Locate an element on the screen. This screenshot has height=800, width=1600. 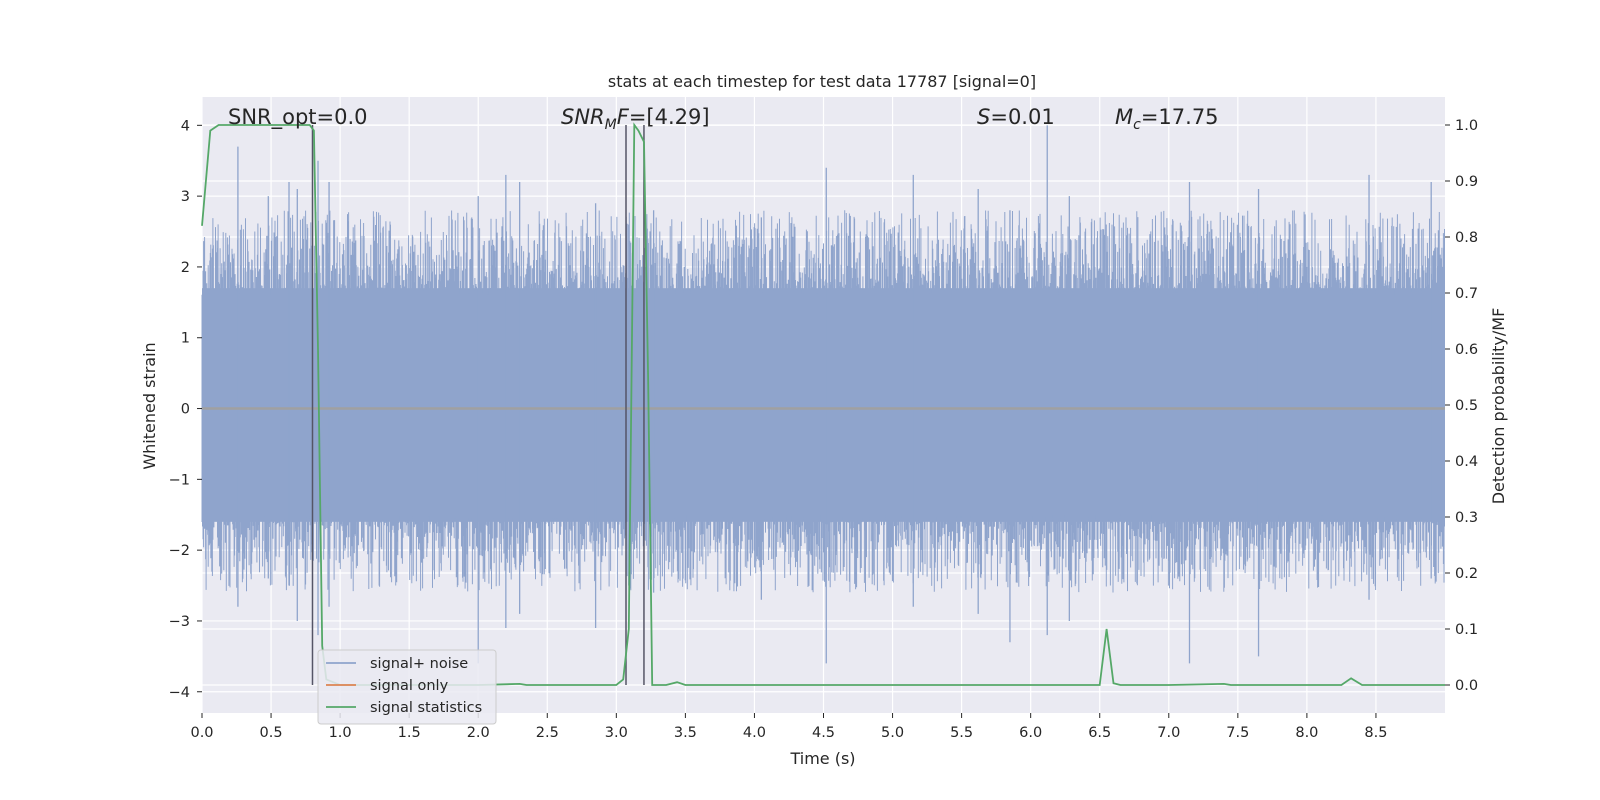
vertical-markers is located at coordinates (478, 405).